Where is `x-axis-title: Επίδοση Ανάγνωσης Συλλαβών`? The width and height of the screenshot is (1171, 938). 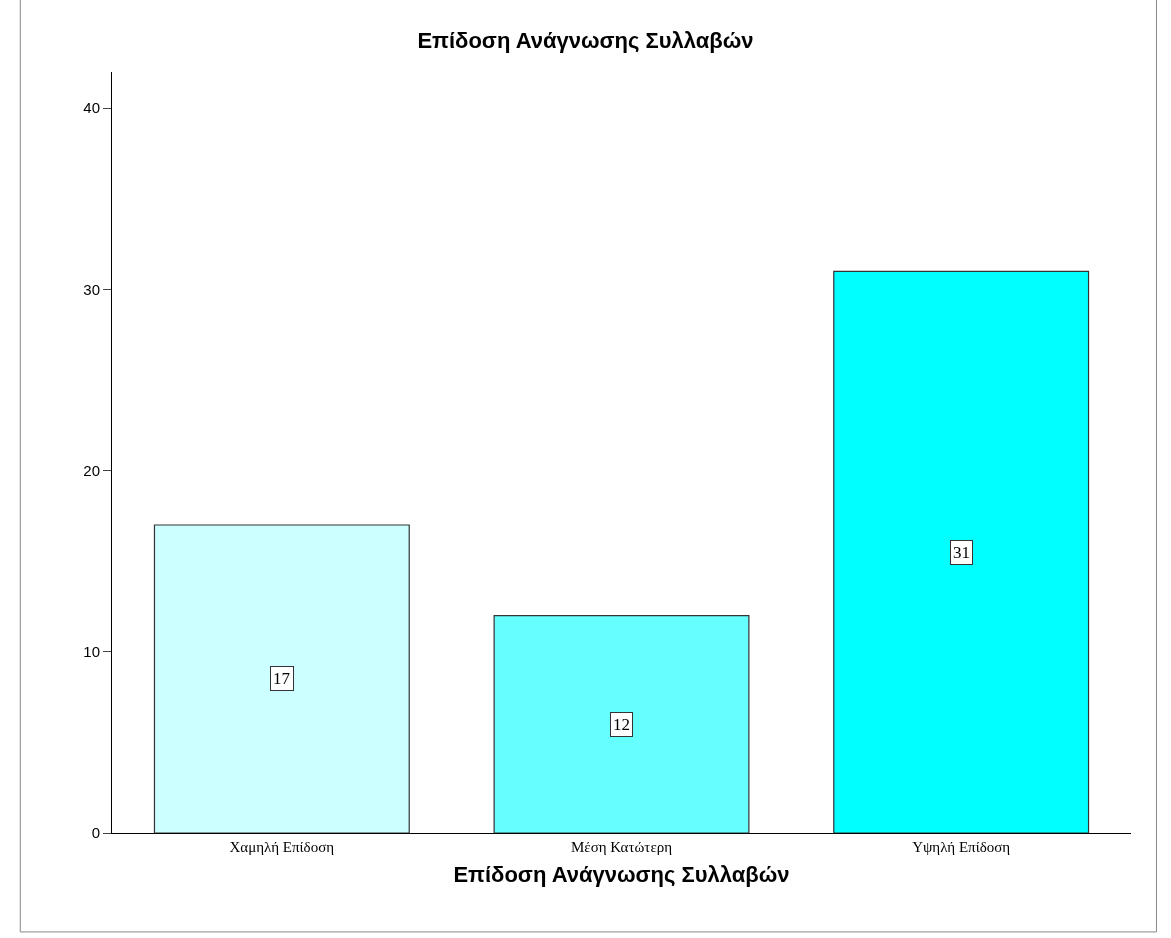 x-axis-title: Επίδοση Ανάγνωσης Συλλαβών is located at coordinates (621, 874).